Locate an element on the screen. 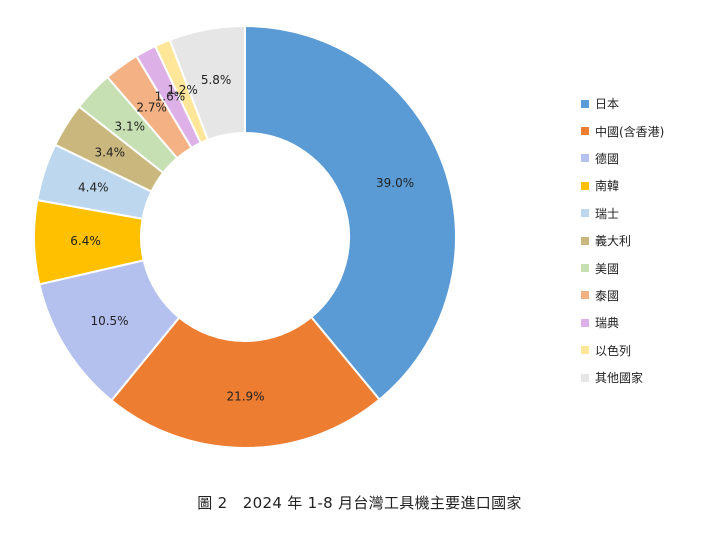 This screenshot has width=719, height=541. slice-label-3: 6.4% is located at coordinates (85, 241).